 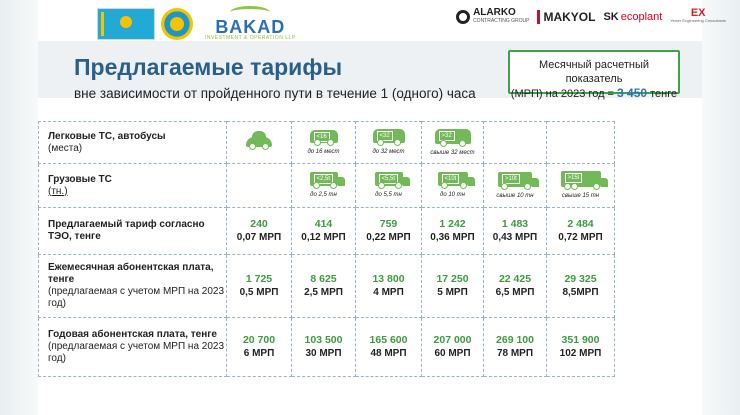 I want to click on vehicle-caption: свыше 10 тн, so click(x=515, y=195).